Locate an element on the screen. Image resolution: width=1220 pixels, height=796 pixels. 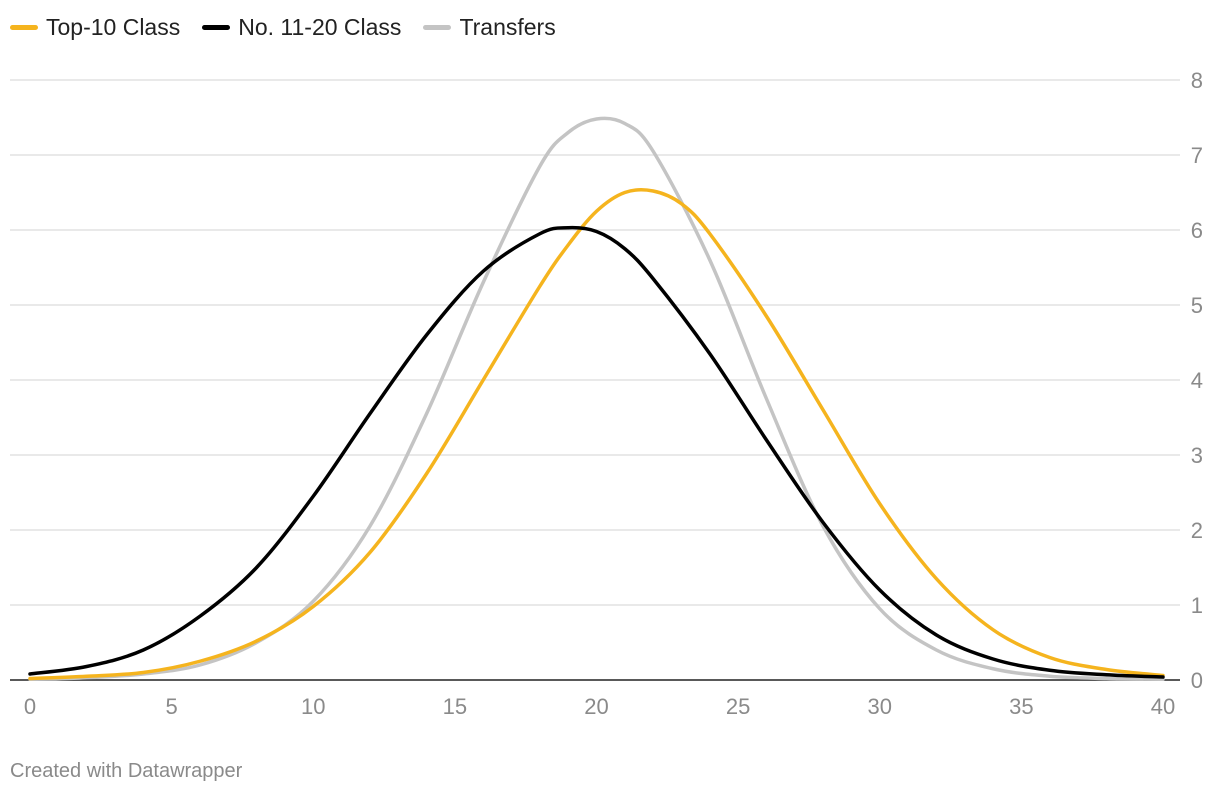
y-tick-label-1: 1 is located at coordinates (1197, 605).